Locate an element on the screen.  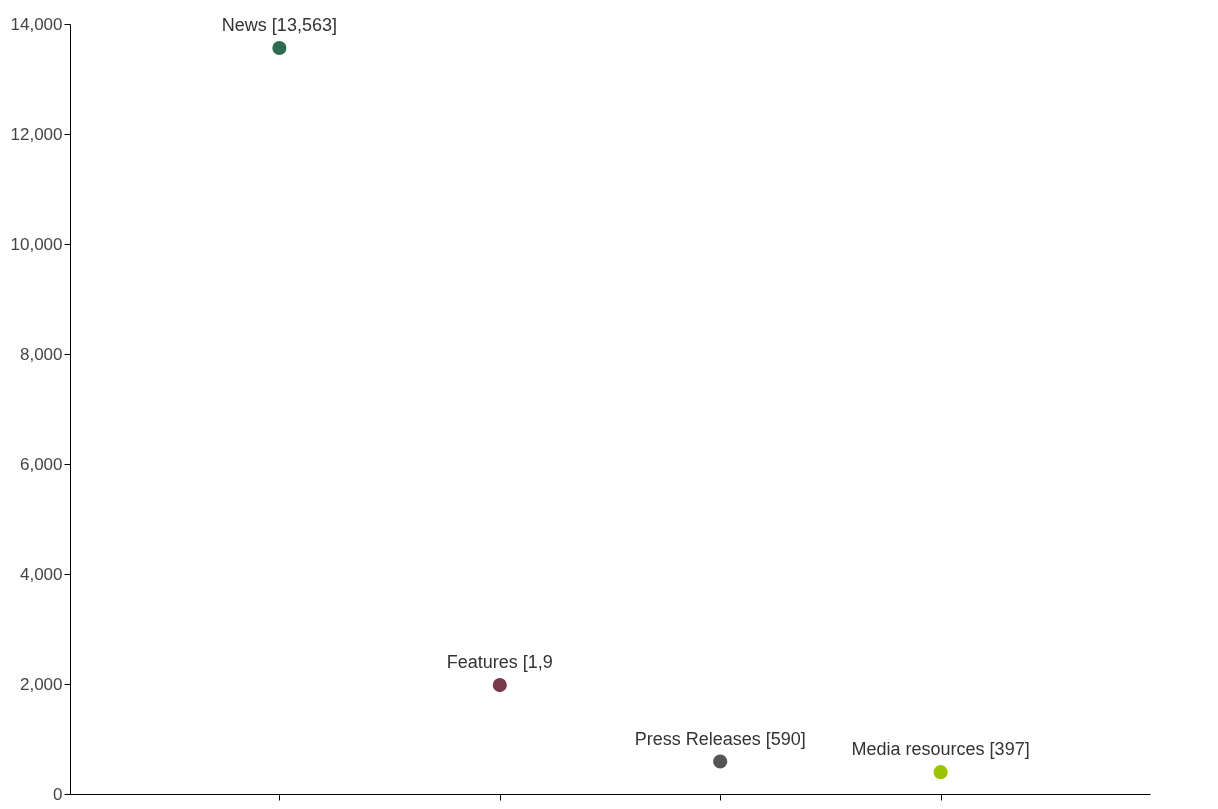
y-tick-label: 14,000 is located at coordinates (36, 24).